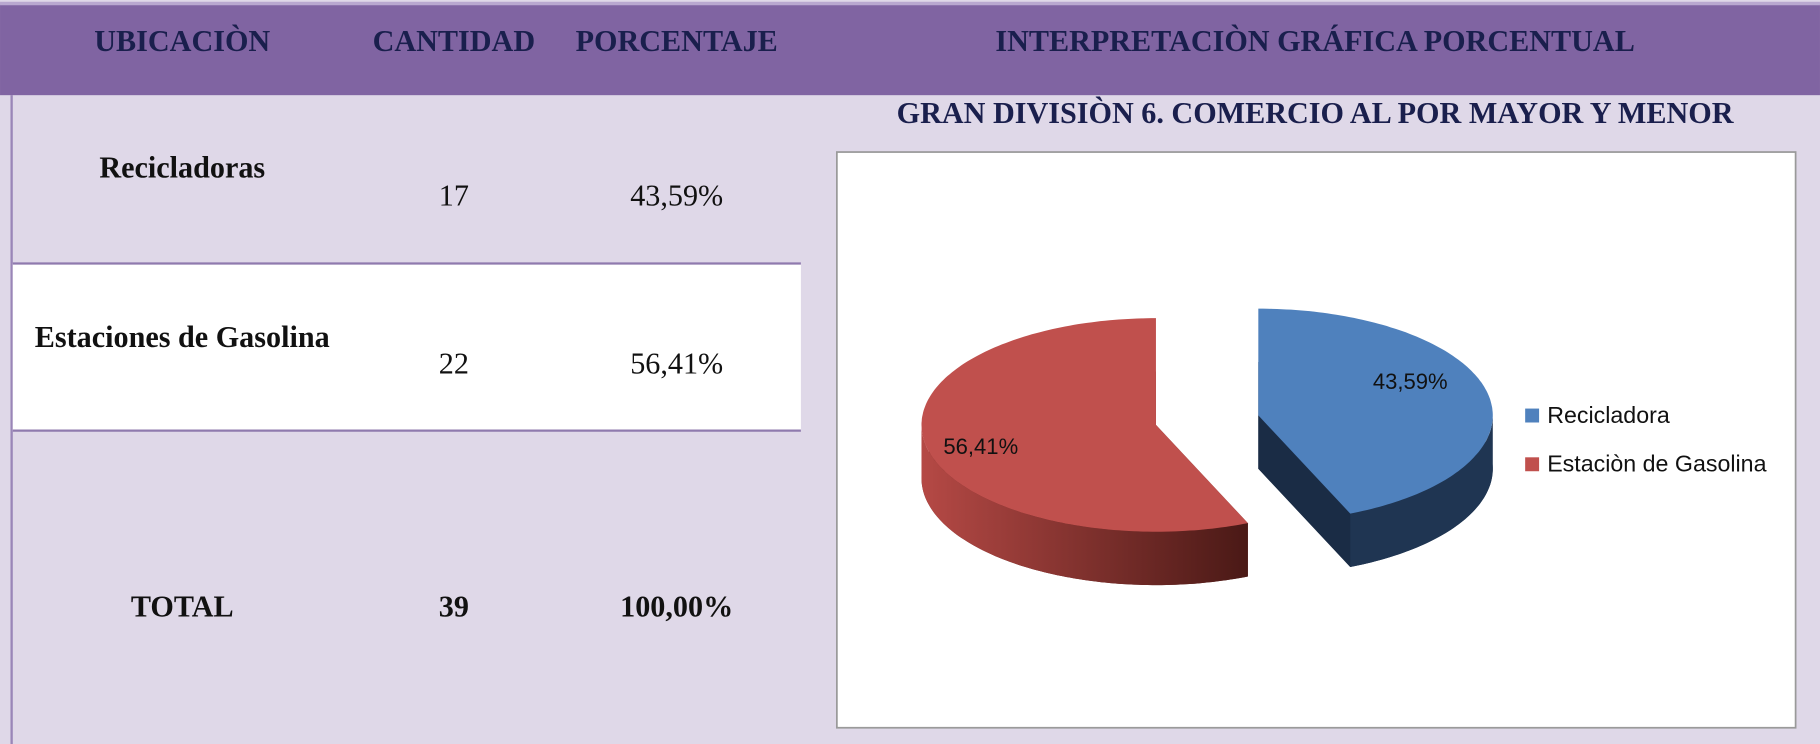 This screenshot has height=744, width=1820. Describe the element at coordinates (980, 446) in the screenshot. I see `data-label: 56,41%` at that location.